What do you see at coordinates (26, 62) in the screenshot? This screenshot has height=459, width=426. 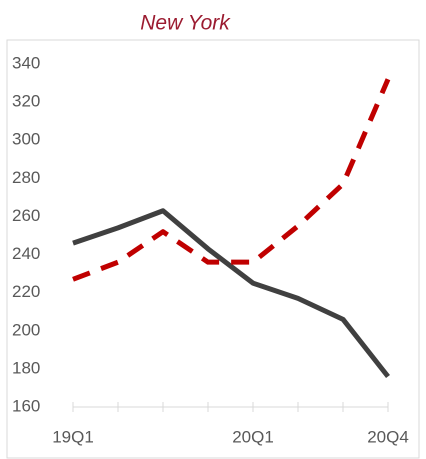 I see `y-tick-label: 340` at bounding box center [26, 62].